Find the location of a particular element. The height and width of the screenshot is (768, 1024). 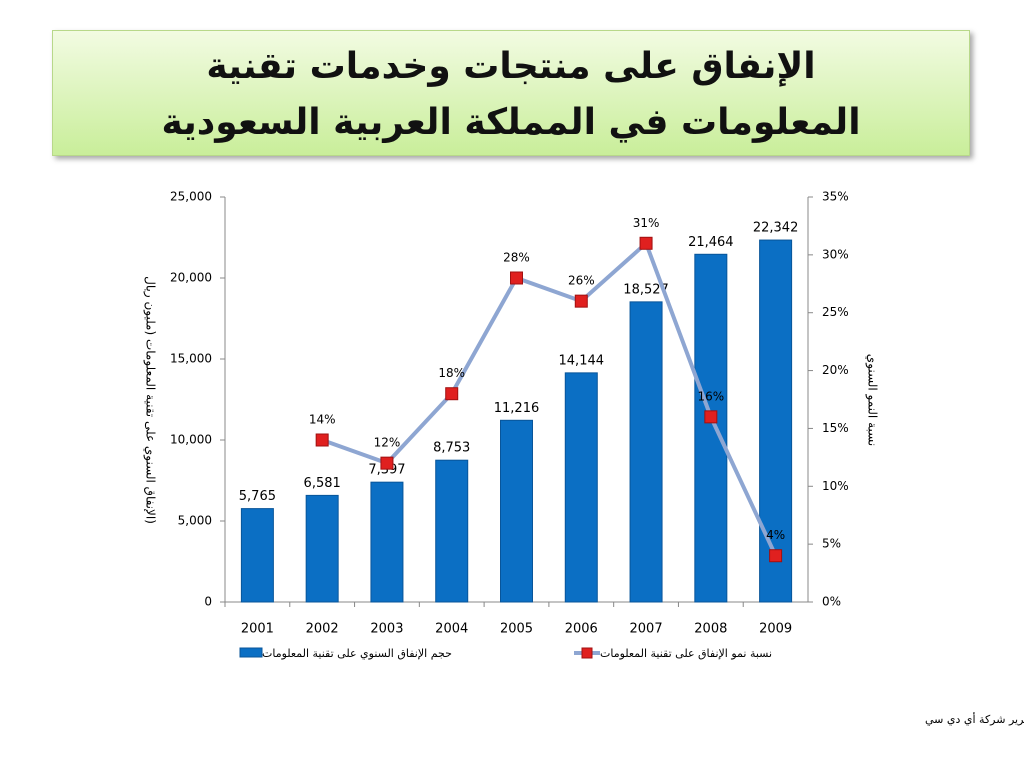

source-note: المصدر: تقرير شركة أي دي سي is located at coordinates (974, 719).